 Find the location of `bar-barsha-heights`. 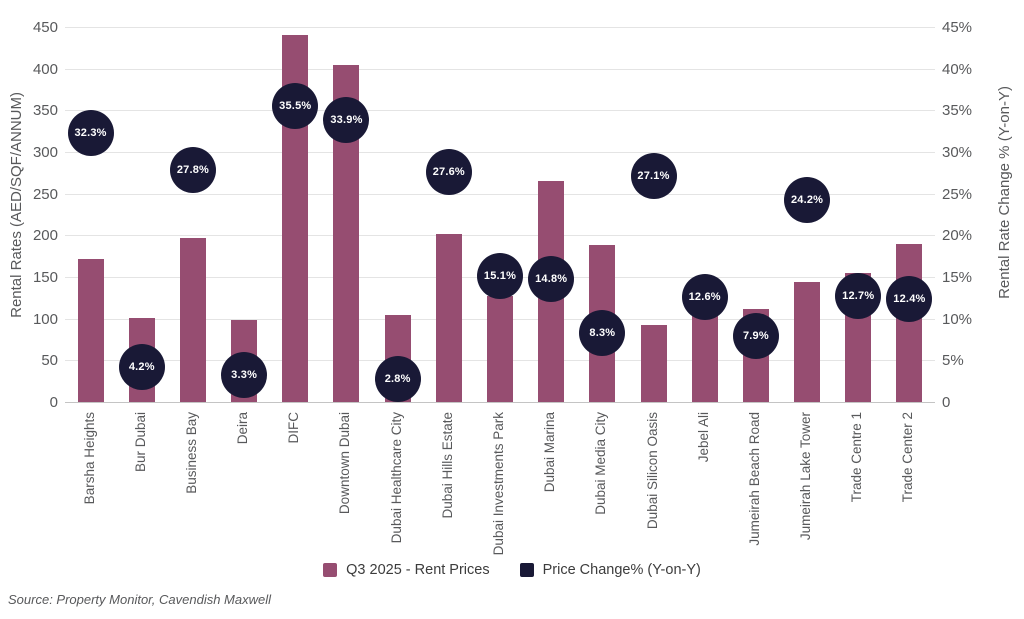

bar-barsha-heights is located at coordinates (90, 330).